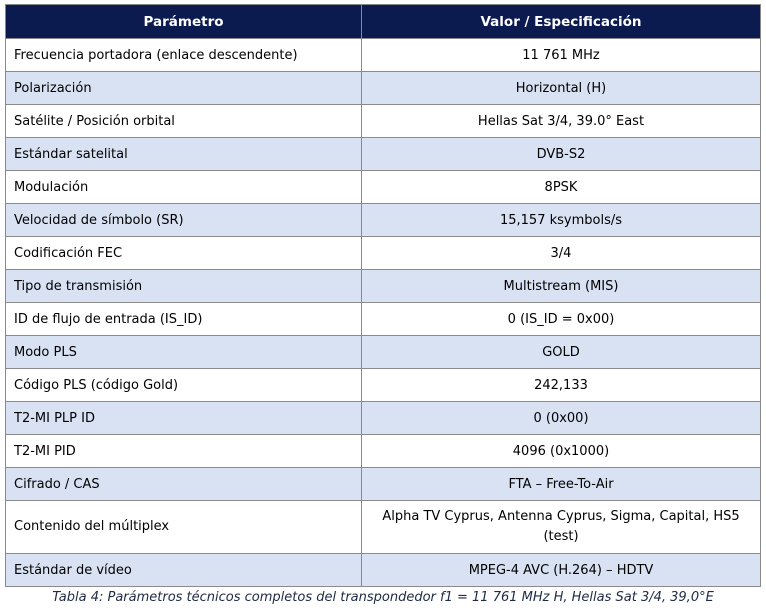  Describe the element at coordinates (561, 187) in the screenshot. I see `value-cell: 8PSK` at that location.